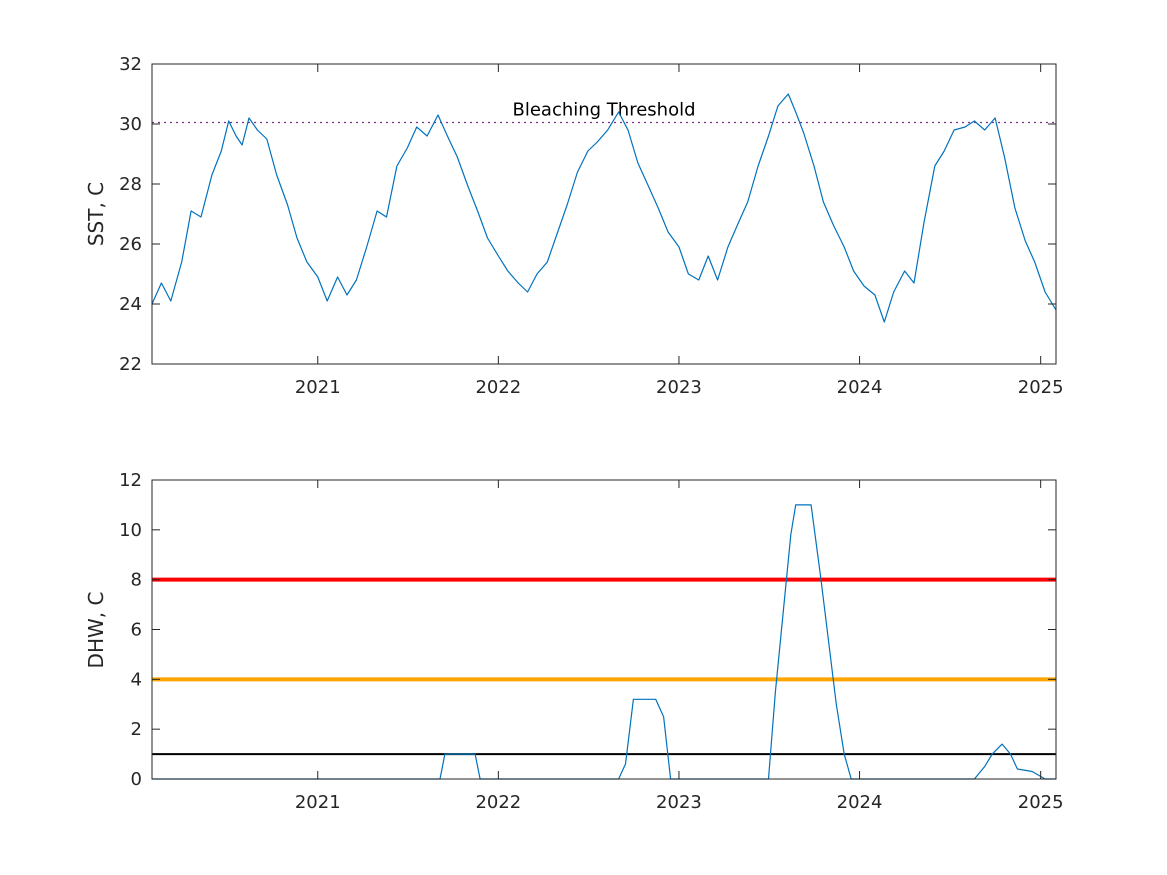 Image resolution: width=1167 pixels, height=875 pixels. What do you see at coordinates (96, 630) in the screenshot?
I see `dhw-y-axis-label: DHW, C` at bounding box center [96, 630].